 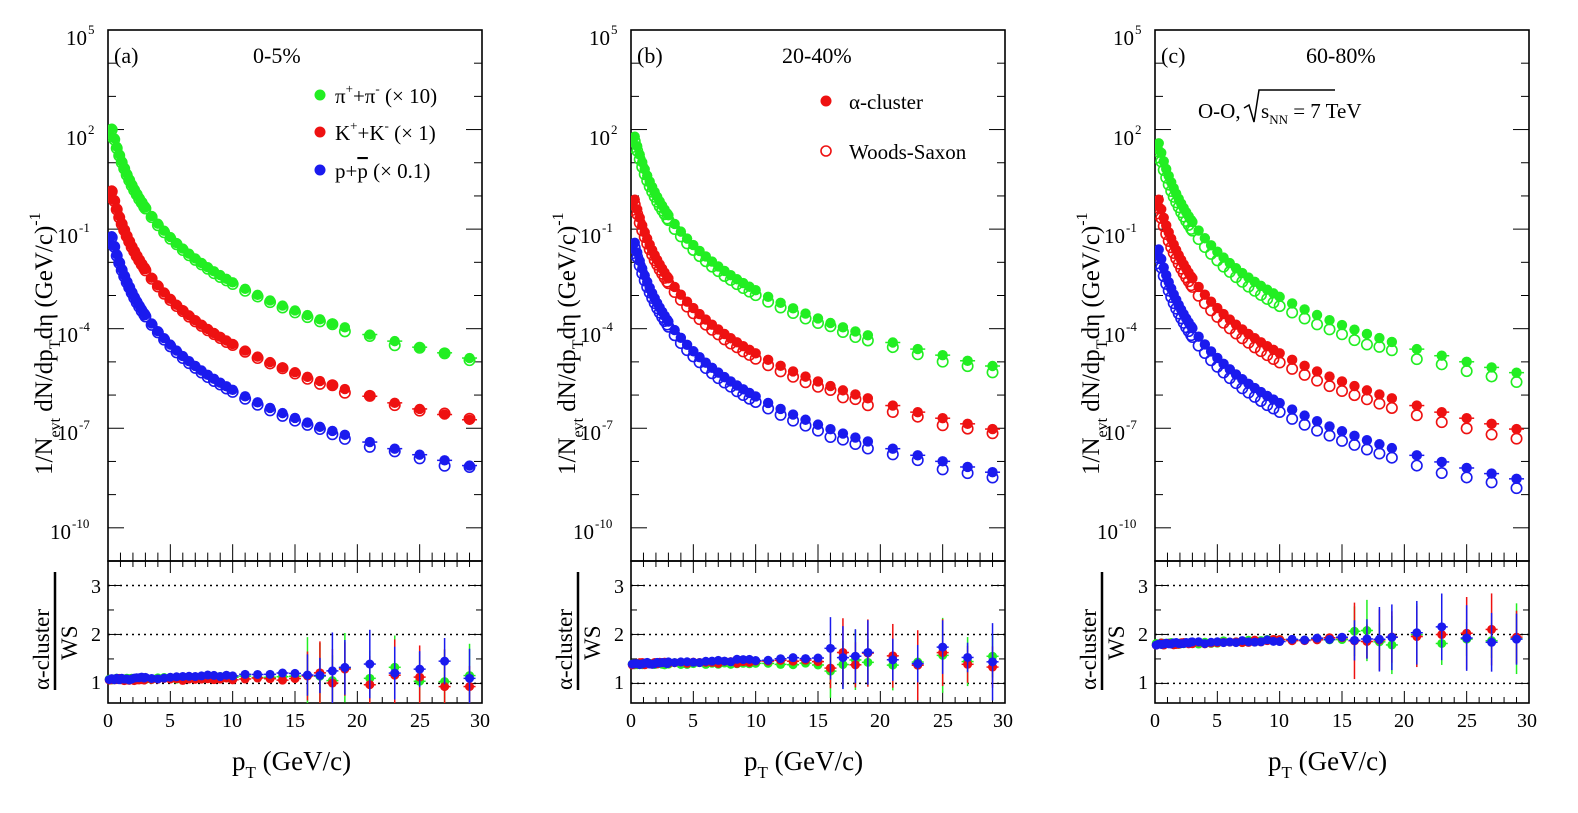 What do you see at coordinates (816, 307) in the screenshot?
I see `panel-b-spectra-points` at bounding box center [816, 307].